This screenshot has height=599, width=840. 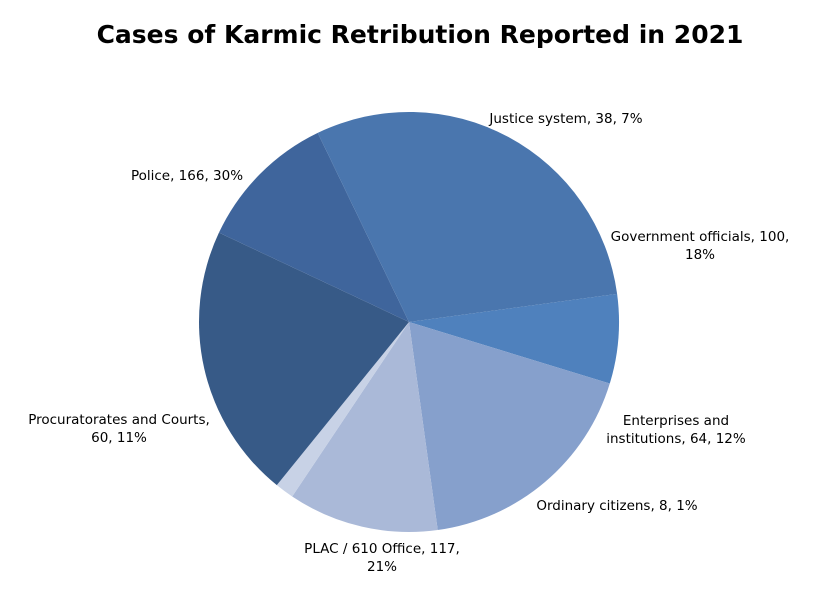 What do you see at coordinates (700, 237) in the screenshot?
I see `slice-label-line: Government officials, 100,` at bounding box center [700, 237].